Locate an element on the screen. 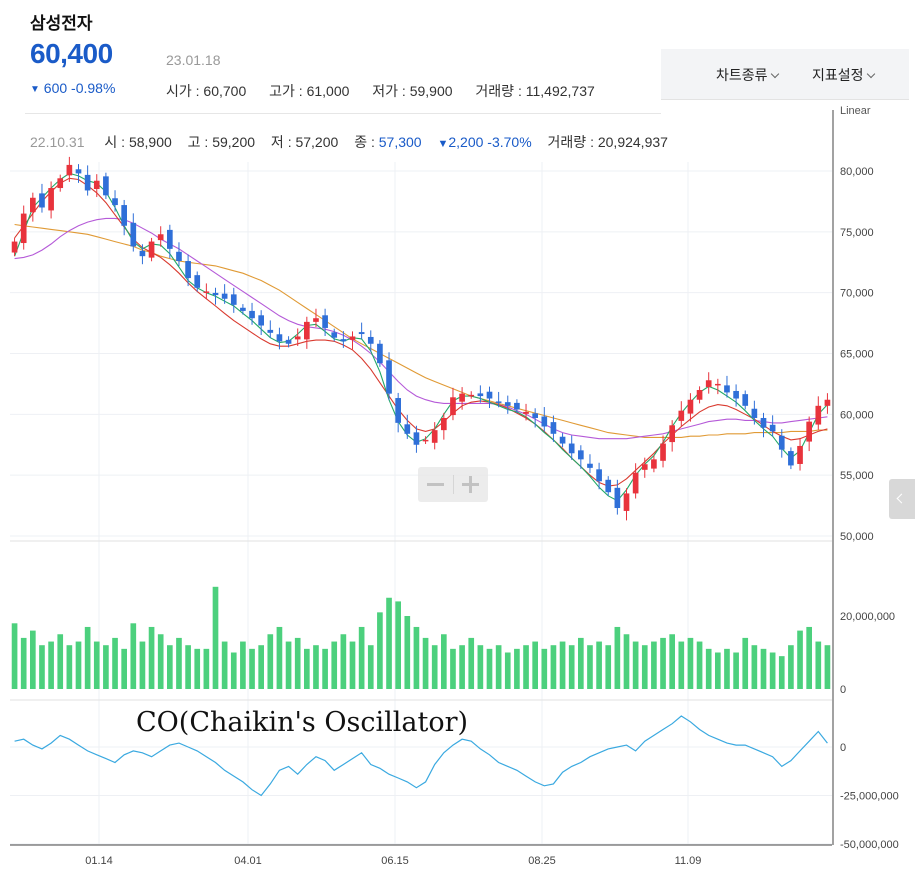 The width and height of the screenshot is (915, 891). chart-toolbar: 차트종류 지표설정 is located at coordinates (785, 74).